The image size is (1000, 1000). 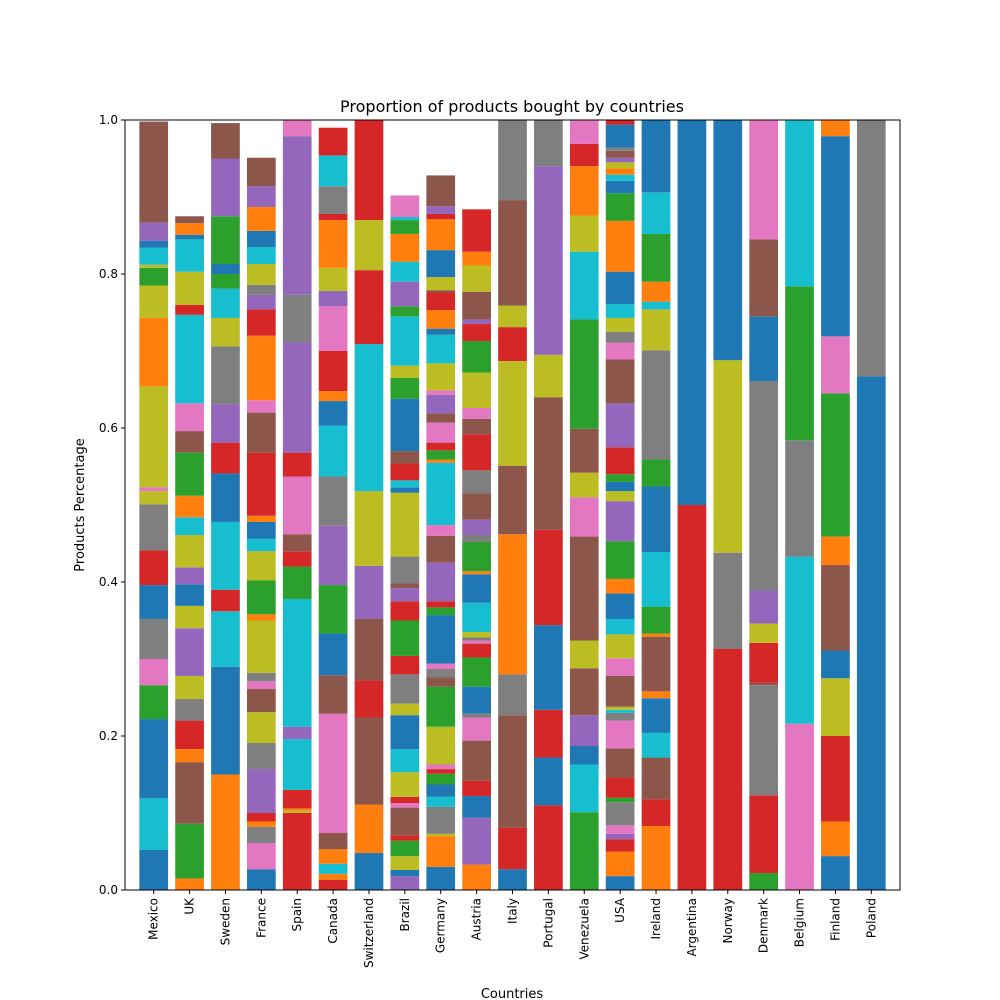 I want to click on x-tick-label: Italy, so click(x=513, y=911).